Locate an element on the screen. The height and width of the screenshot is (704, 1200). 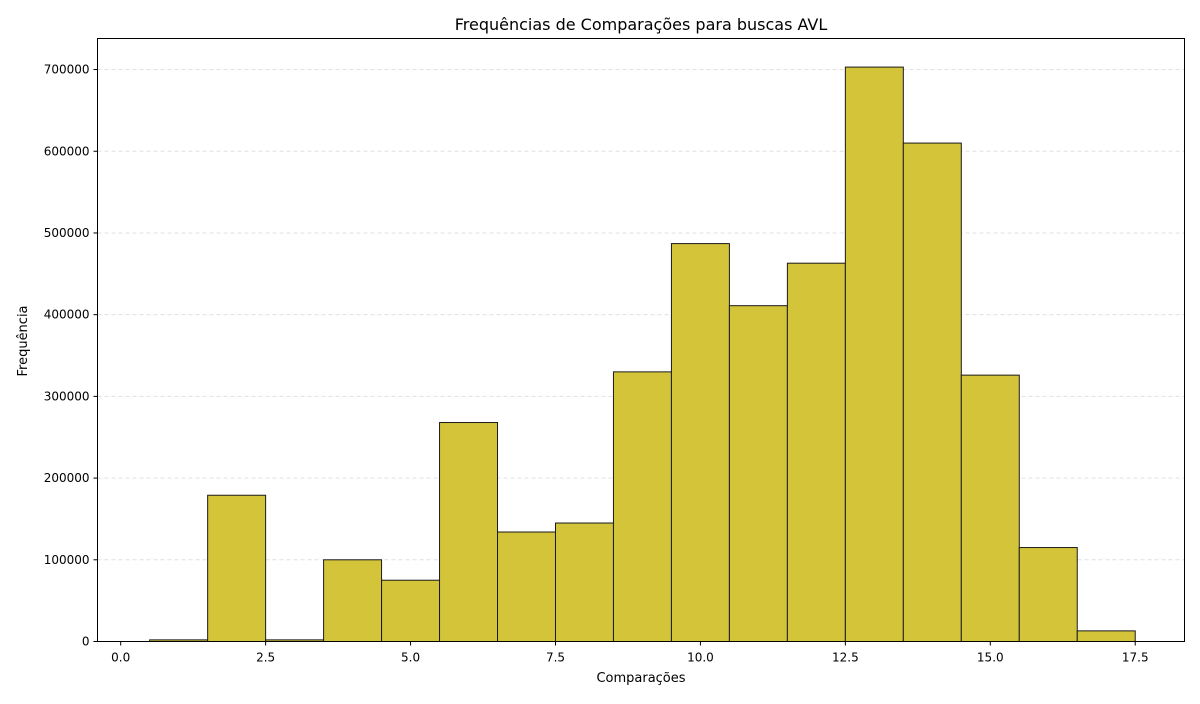
y-tick-label-2: 200000 is located at coordinates (67, 478).